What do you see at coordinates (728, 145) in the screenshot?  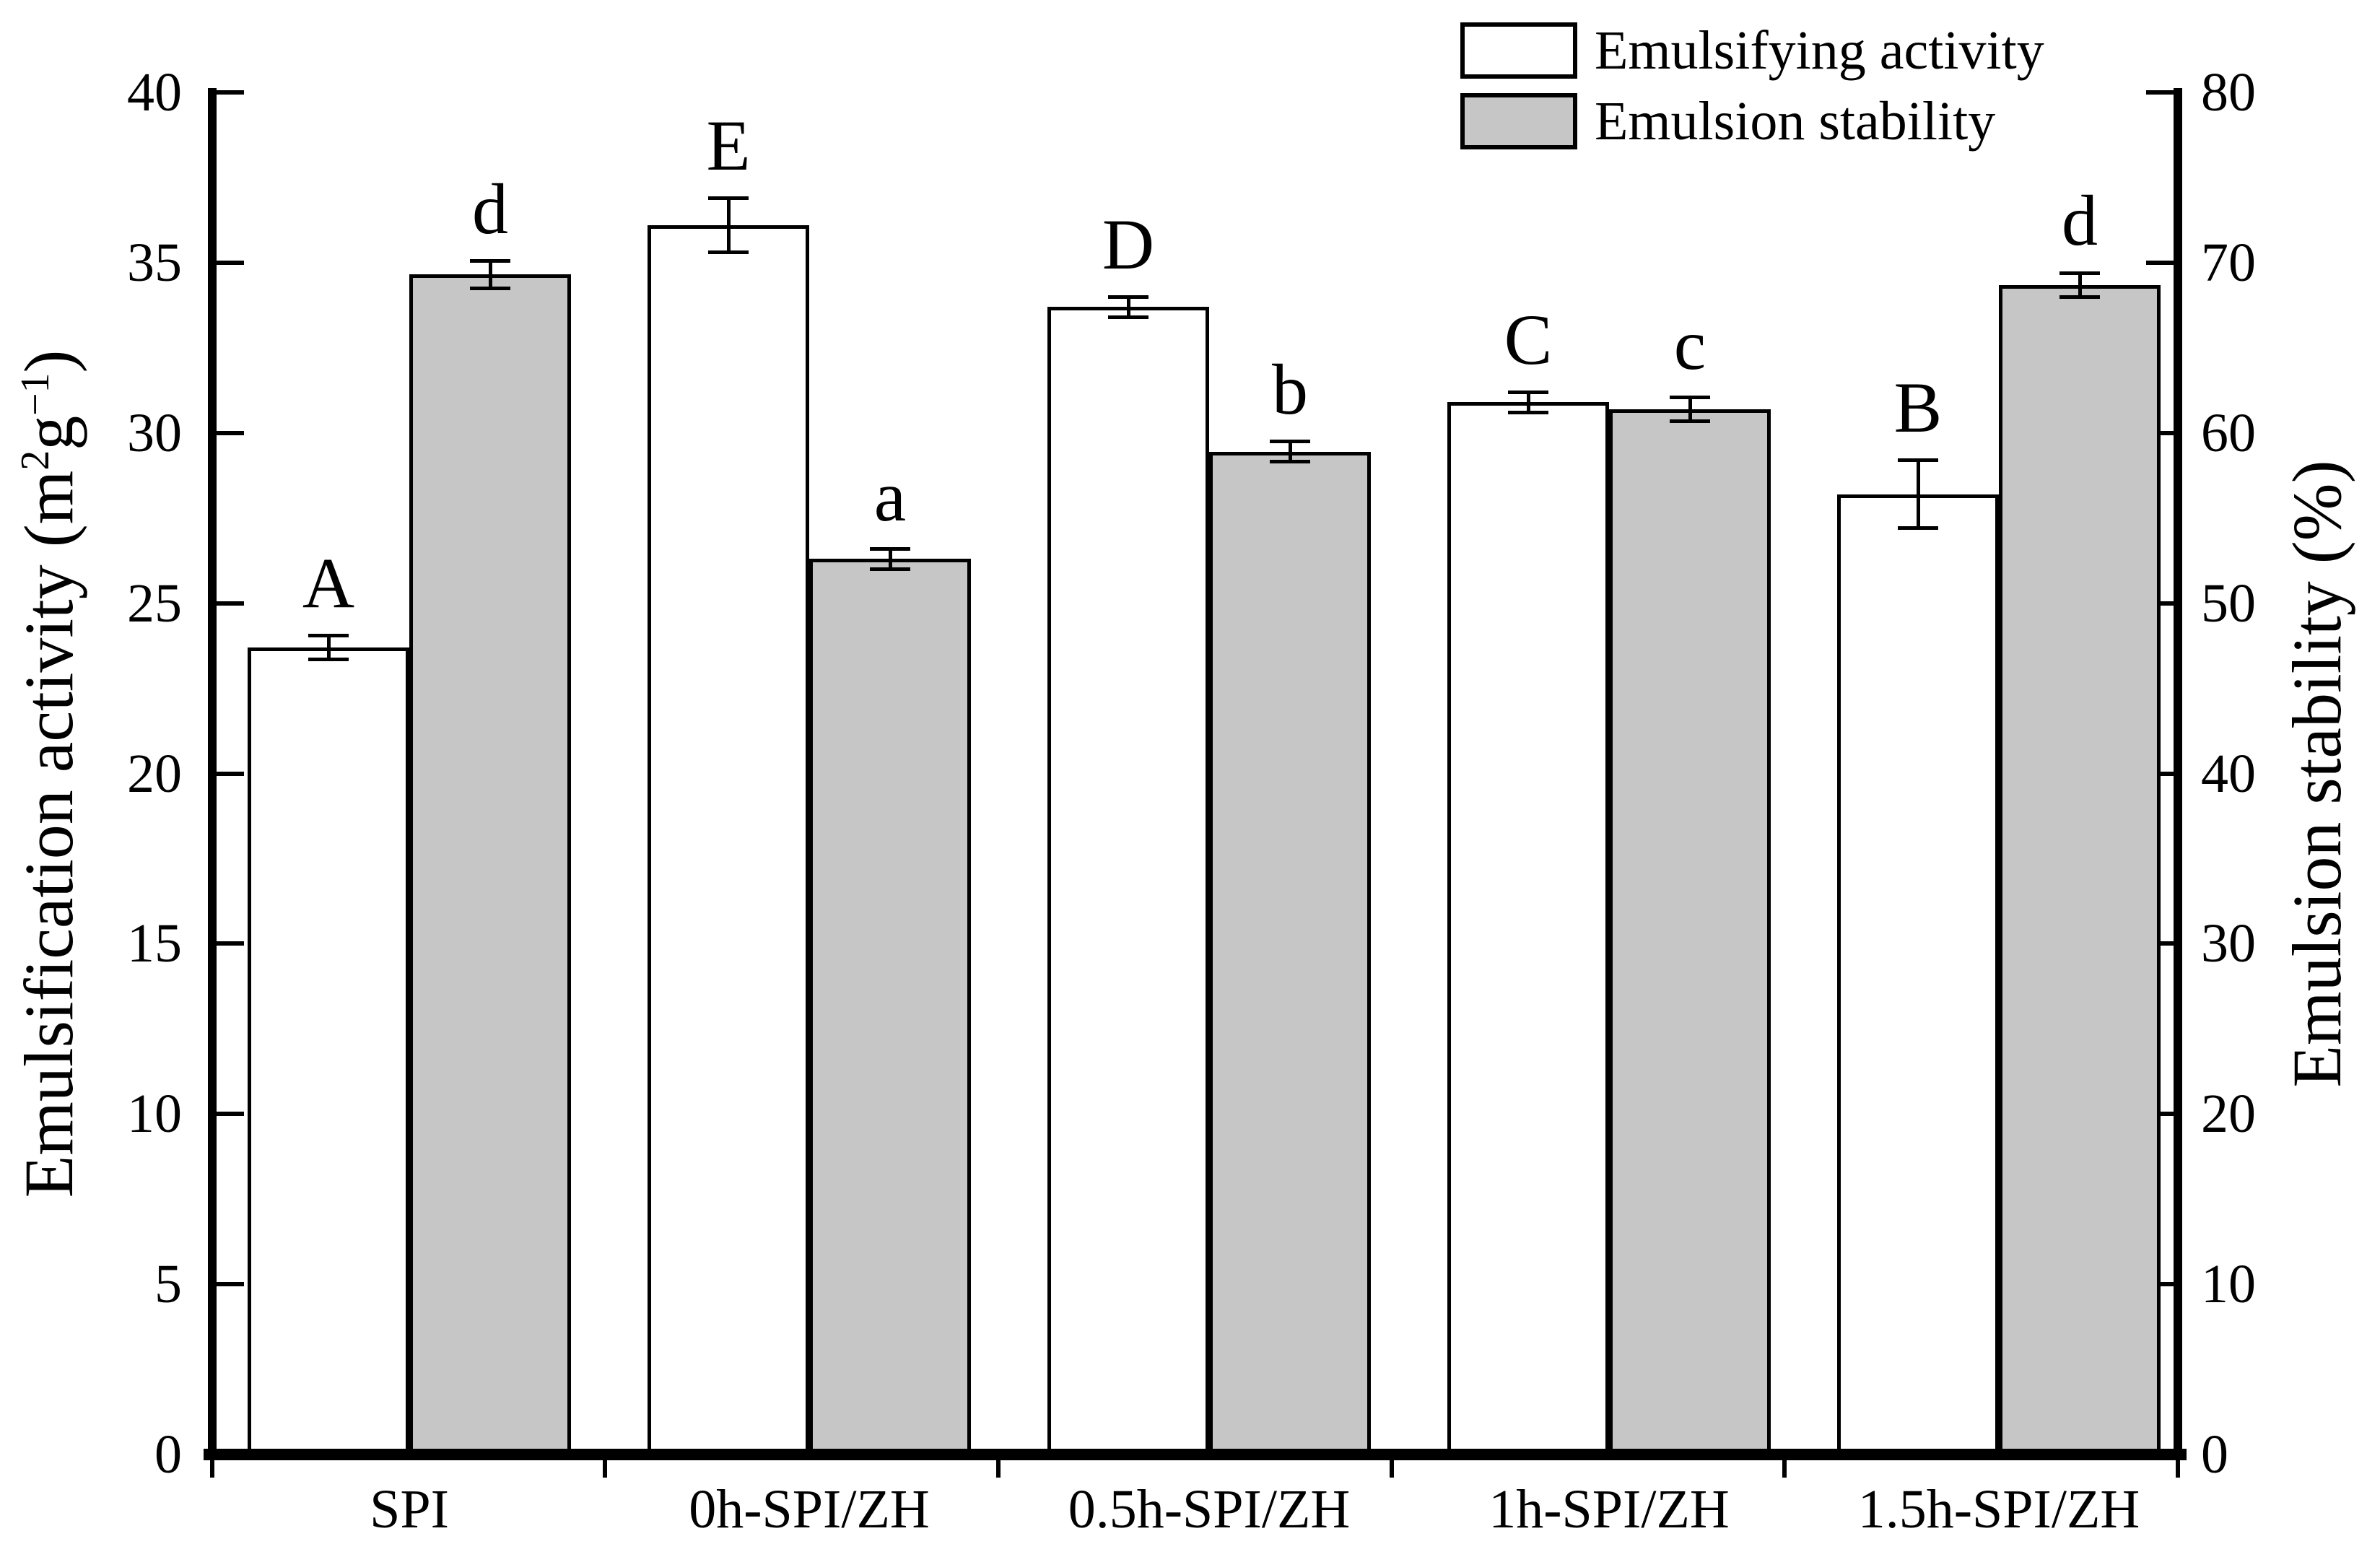 I see `sig-letter: E` at bounding box center [728, 145].